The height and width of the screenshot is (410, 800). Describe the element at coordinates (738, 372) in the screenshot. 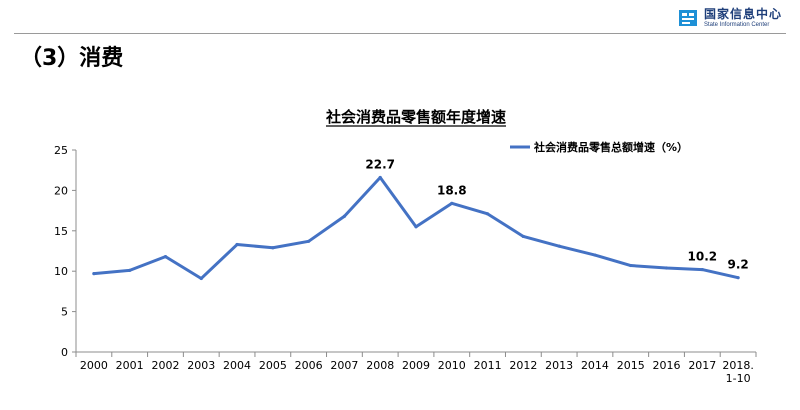

I see `x-tick-label: 2018. 1-10` at that location.